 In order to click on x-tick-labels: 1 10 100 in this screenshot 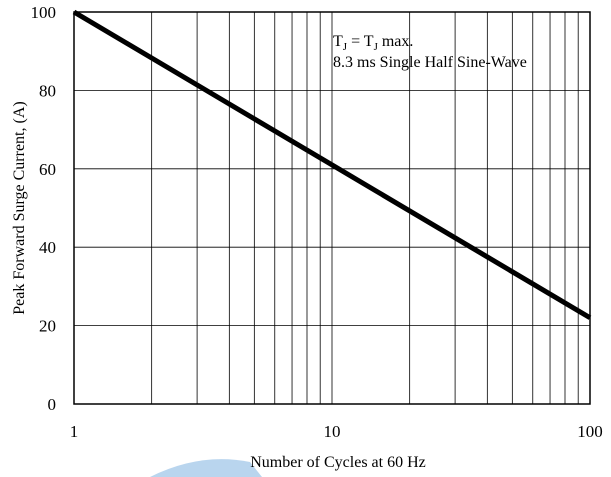, I will do `click(336, 431)`.